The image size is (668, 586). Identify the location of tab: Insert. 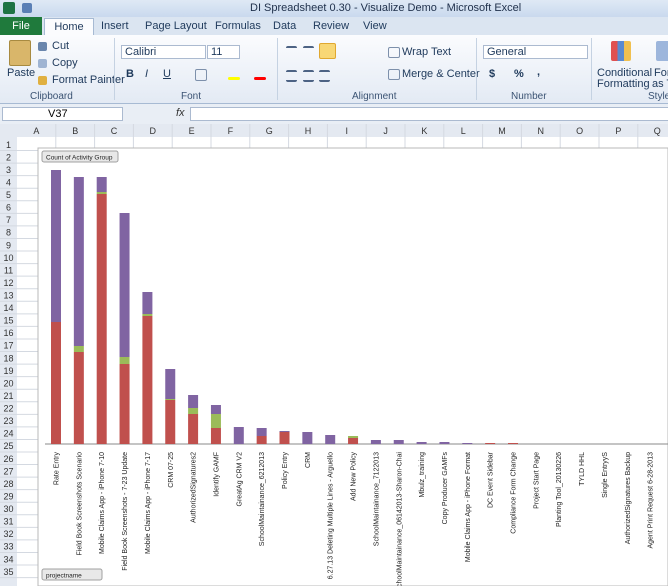
(115, 26).